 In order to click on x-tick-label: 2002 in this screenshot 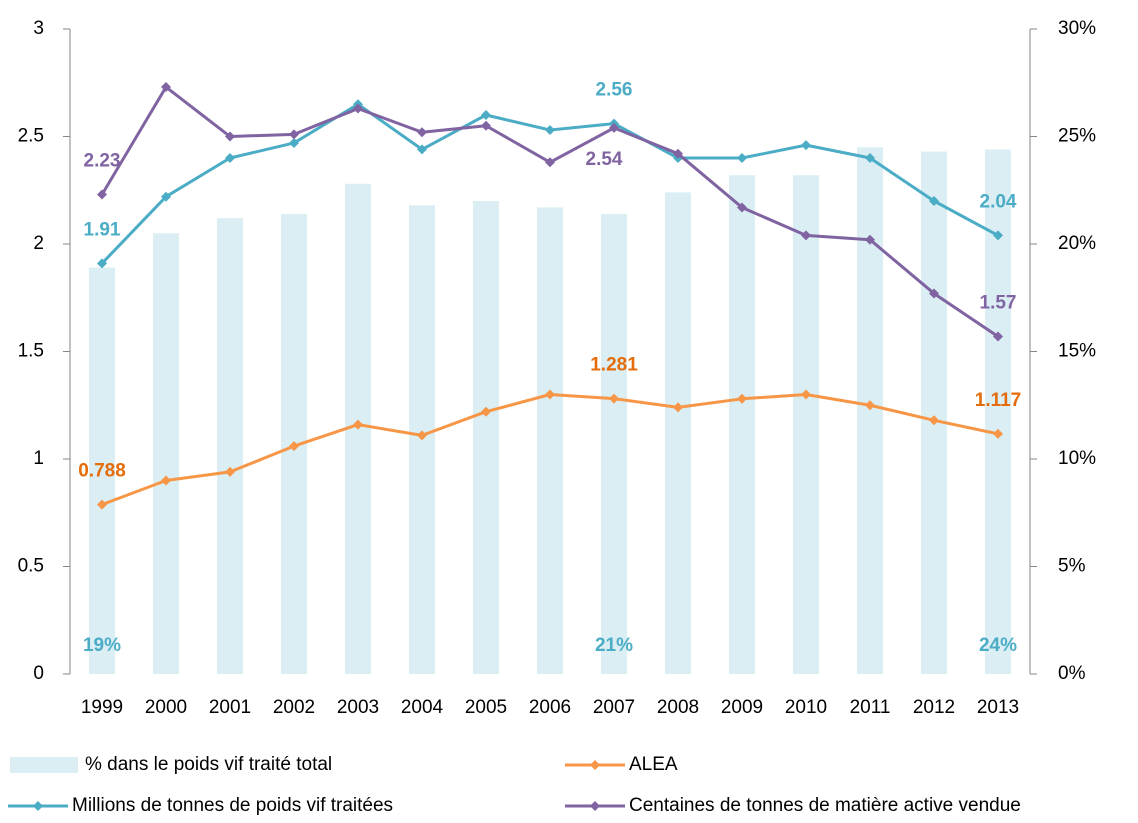, I will do `click(294, 707)`.